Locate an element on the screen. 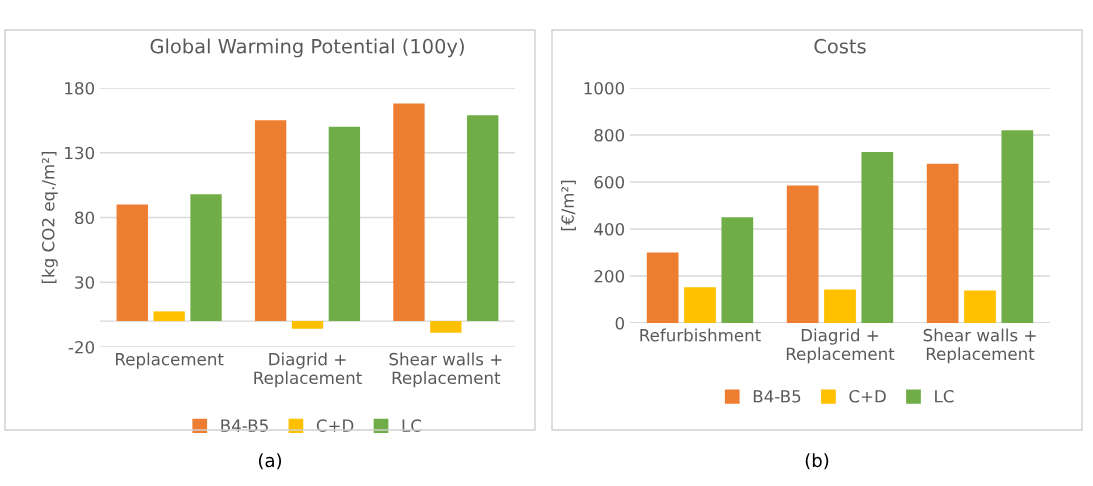 Image resolution: width=1093 pixels, height=486 pixels. y-tick-label: 400 is located at coordinates (609, 229).